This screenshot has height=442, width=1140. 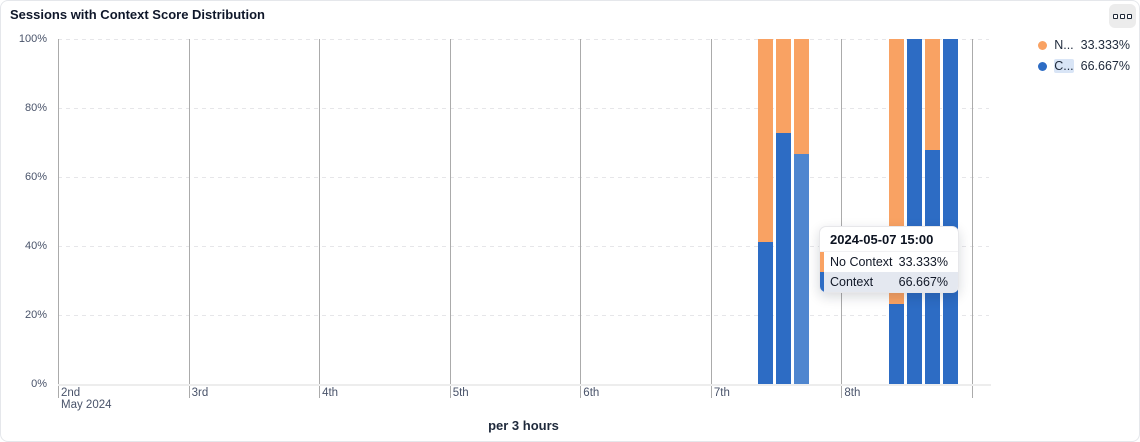 What do you see at coordinates (71, 393) in the screenshot?
I see `x-axis-tick-label: 2nd` at bounding box center [71, 393].